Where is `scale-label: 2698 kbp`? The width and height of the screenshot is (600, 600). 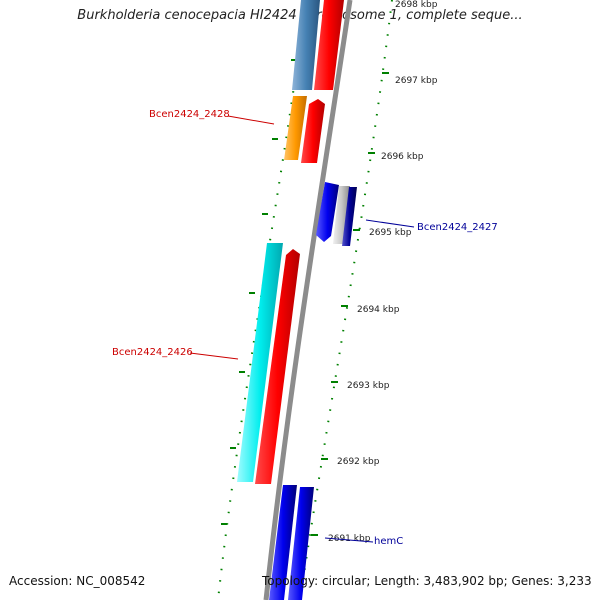 scale-label: 2698 kbp is located at coordinates (416, 5).